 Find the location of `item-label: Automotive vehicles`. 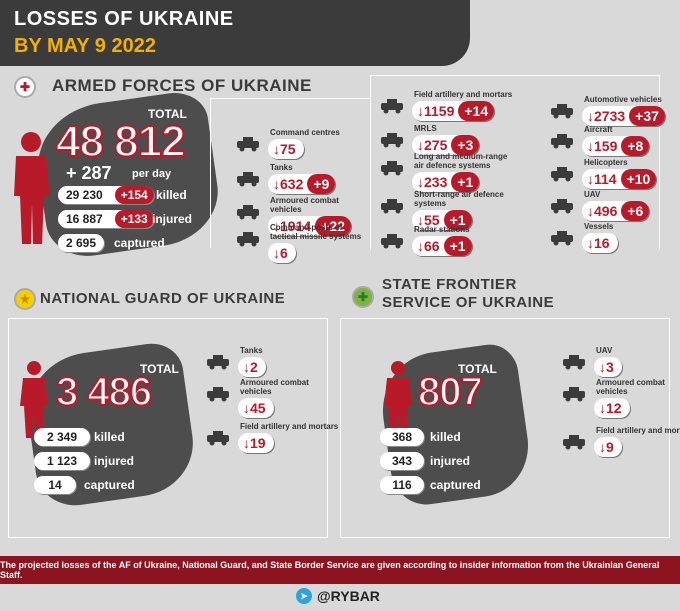

item-label: Automotive vehicles is located at coordinates (623, 99).